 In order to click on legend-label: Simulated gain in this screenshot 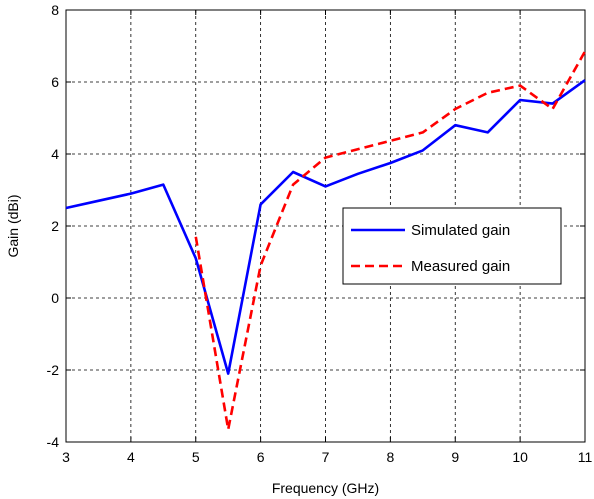, I will do `click(460, 230)`.